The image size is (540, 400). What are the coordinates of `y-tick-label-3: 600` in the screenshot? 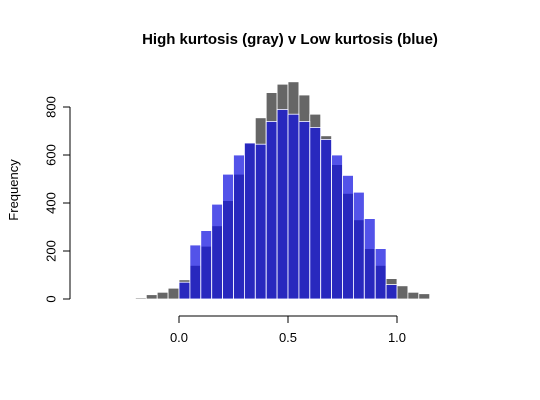 It's located at (50, 155).